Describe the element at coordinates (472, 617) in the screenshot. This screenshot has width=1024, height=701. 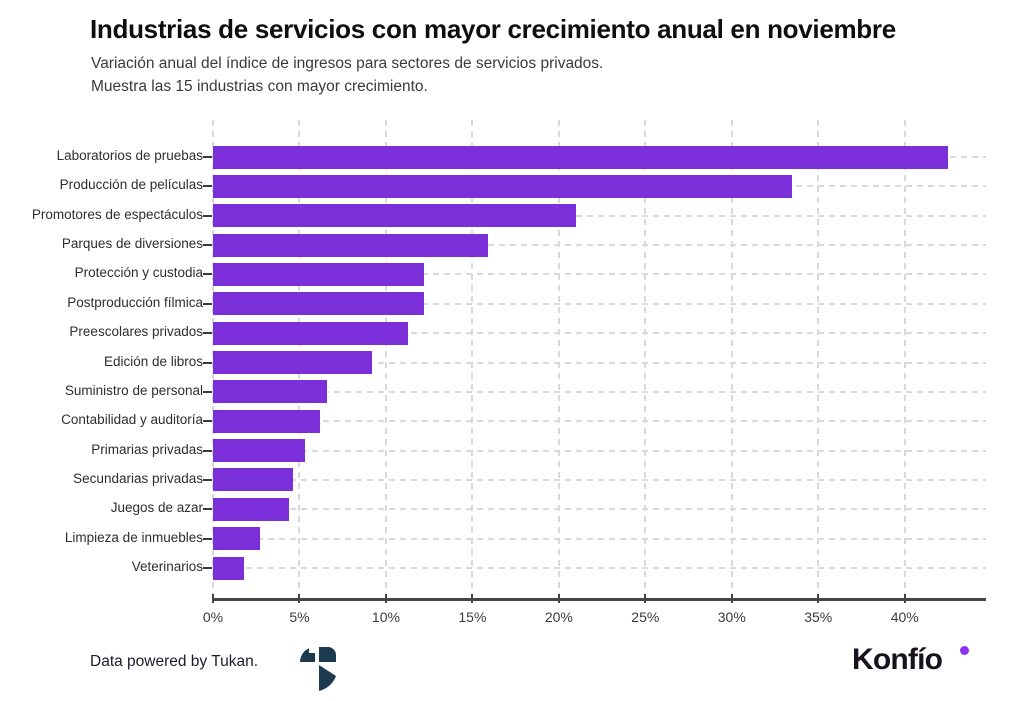
I see `x-axis-tick-label: 15%` at that location.